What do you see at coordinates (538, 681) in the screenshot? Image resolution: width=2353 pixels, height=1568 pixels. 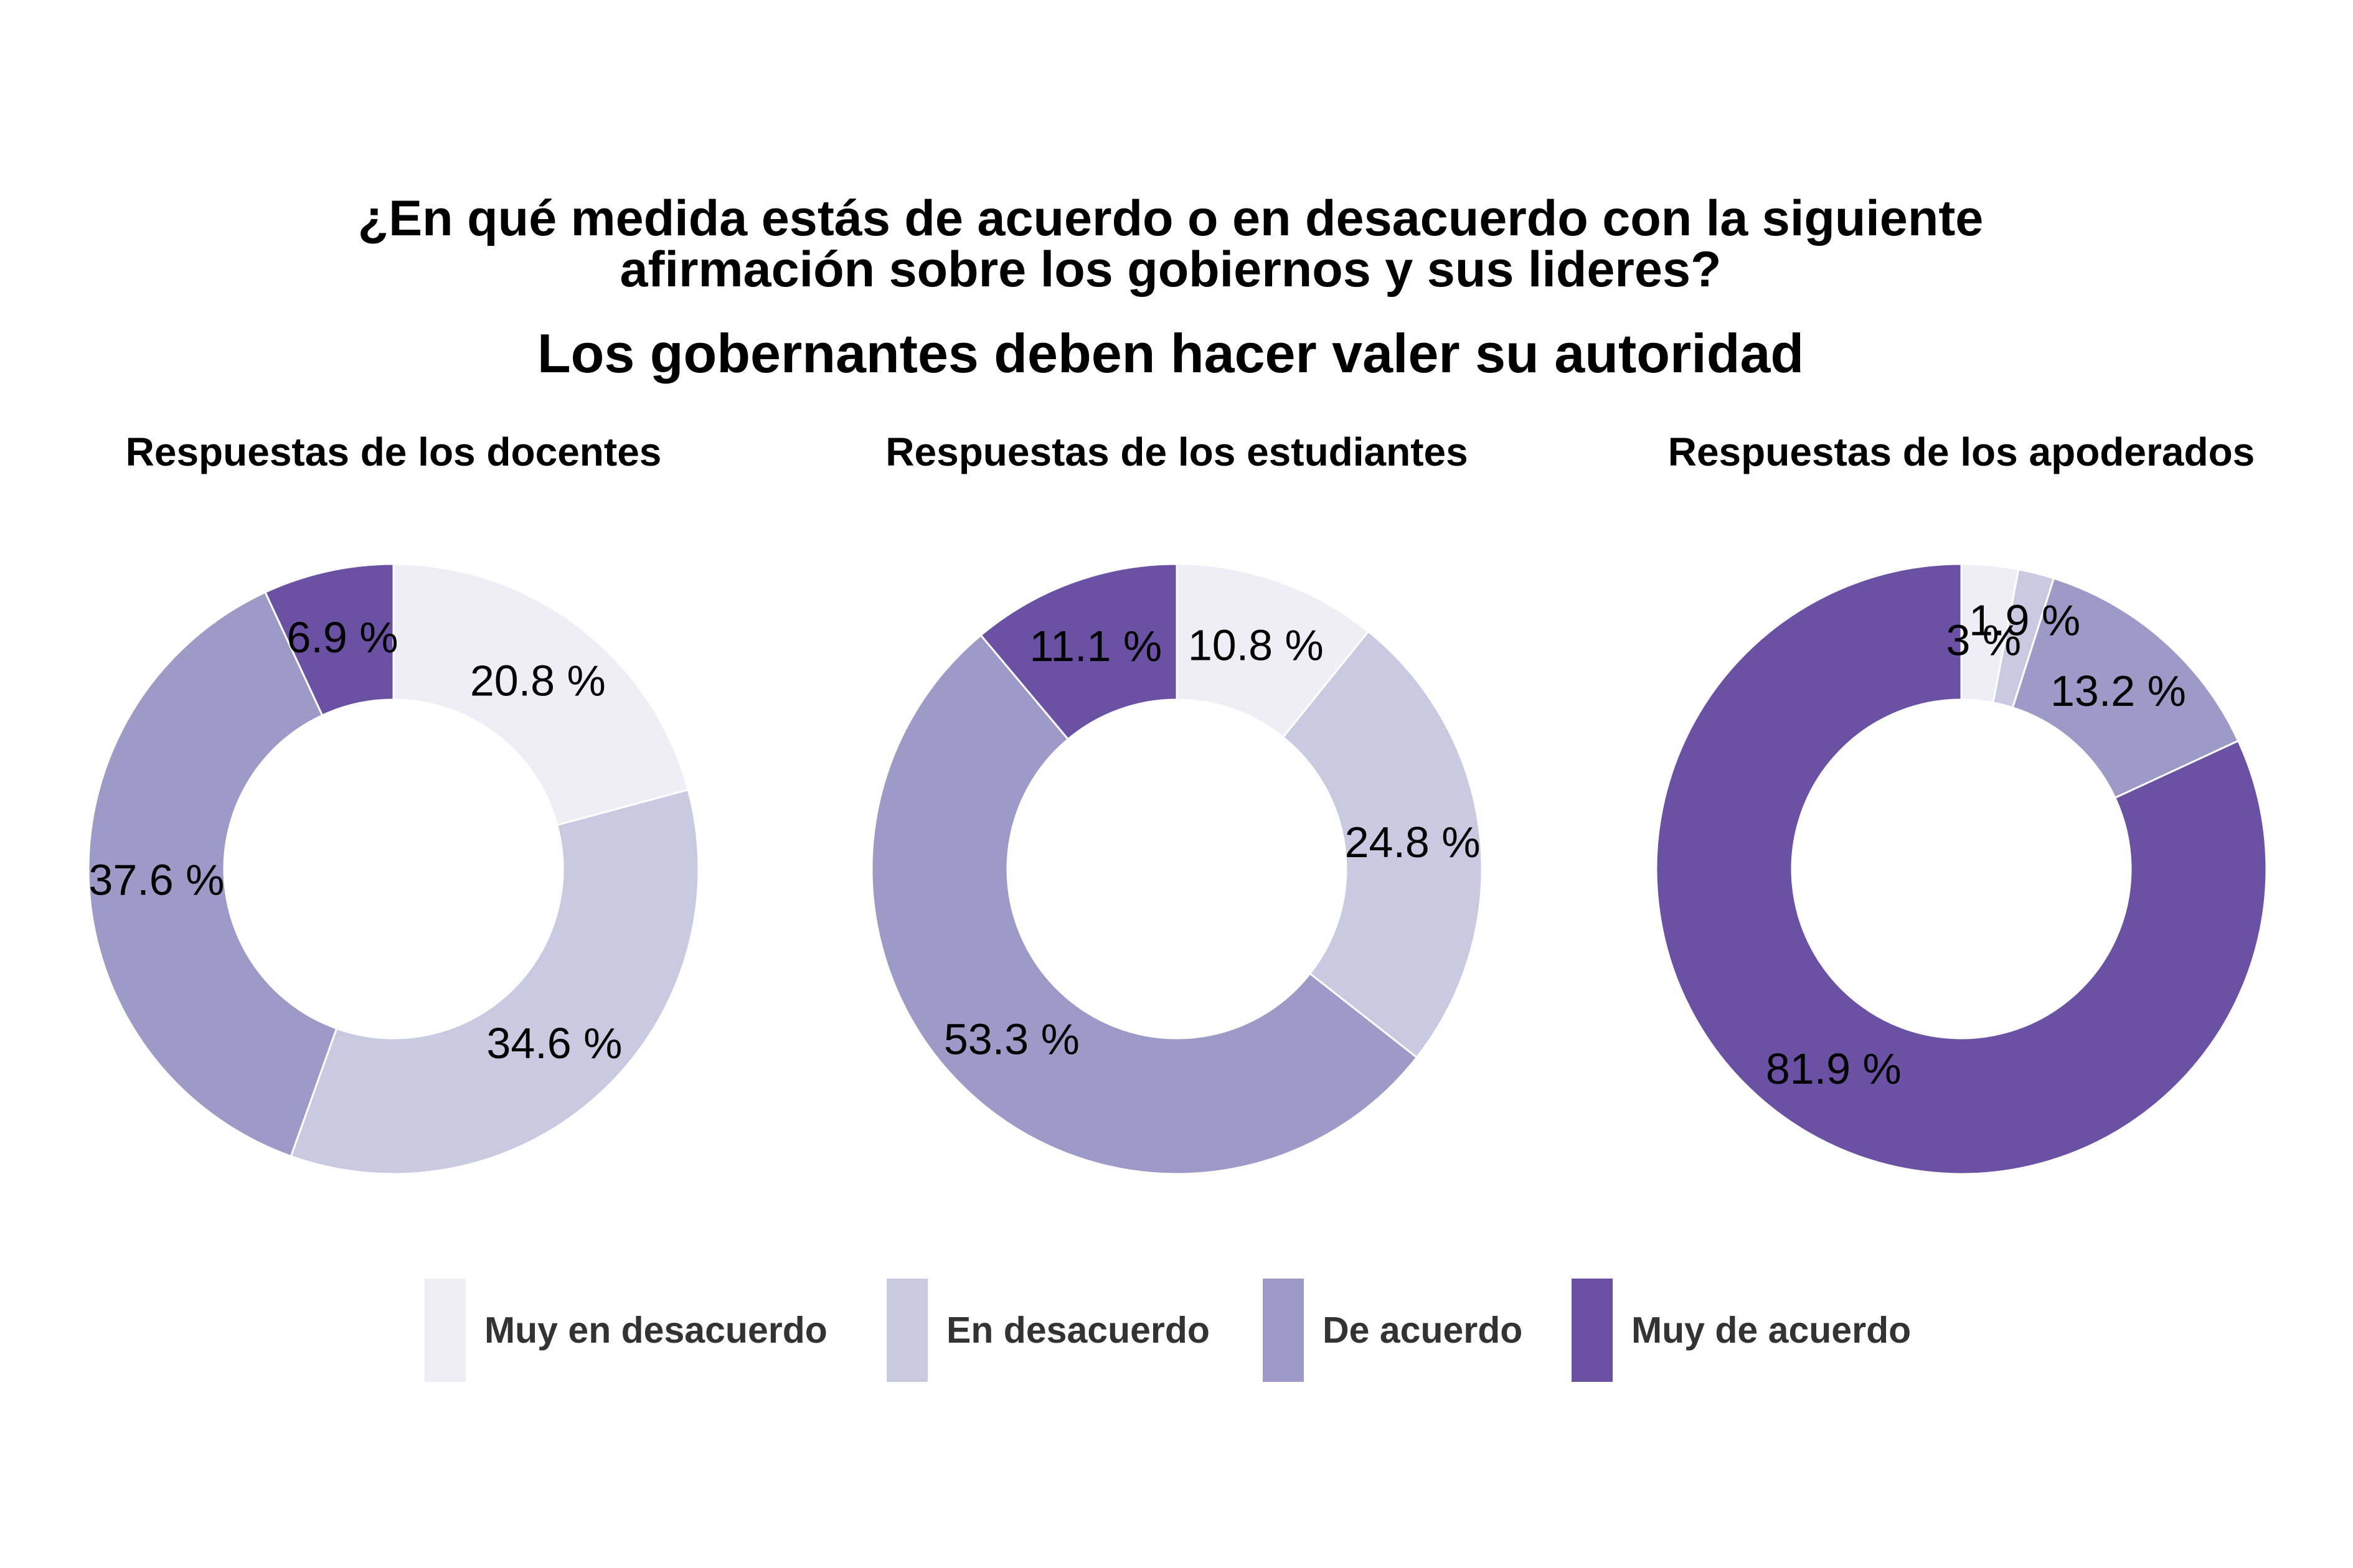 I see `slice-label-muy-en-desacuerdo: 20.8 %` at bounding box center [538, 681].